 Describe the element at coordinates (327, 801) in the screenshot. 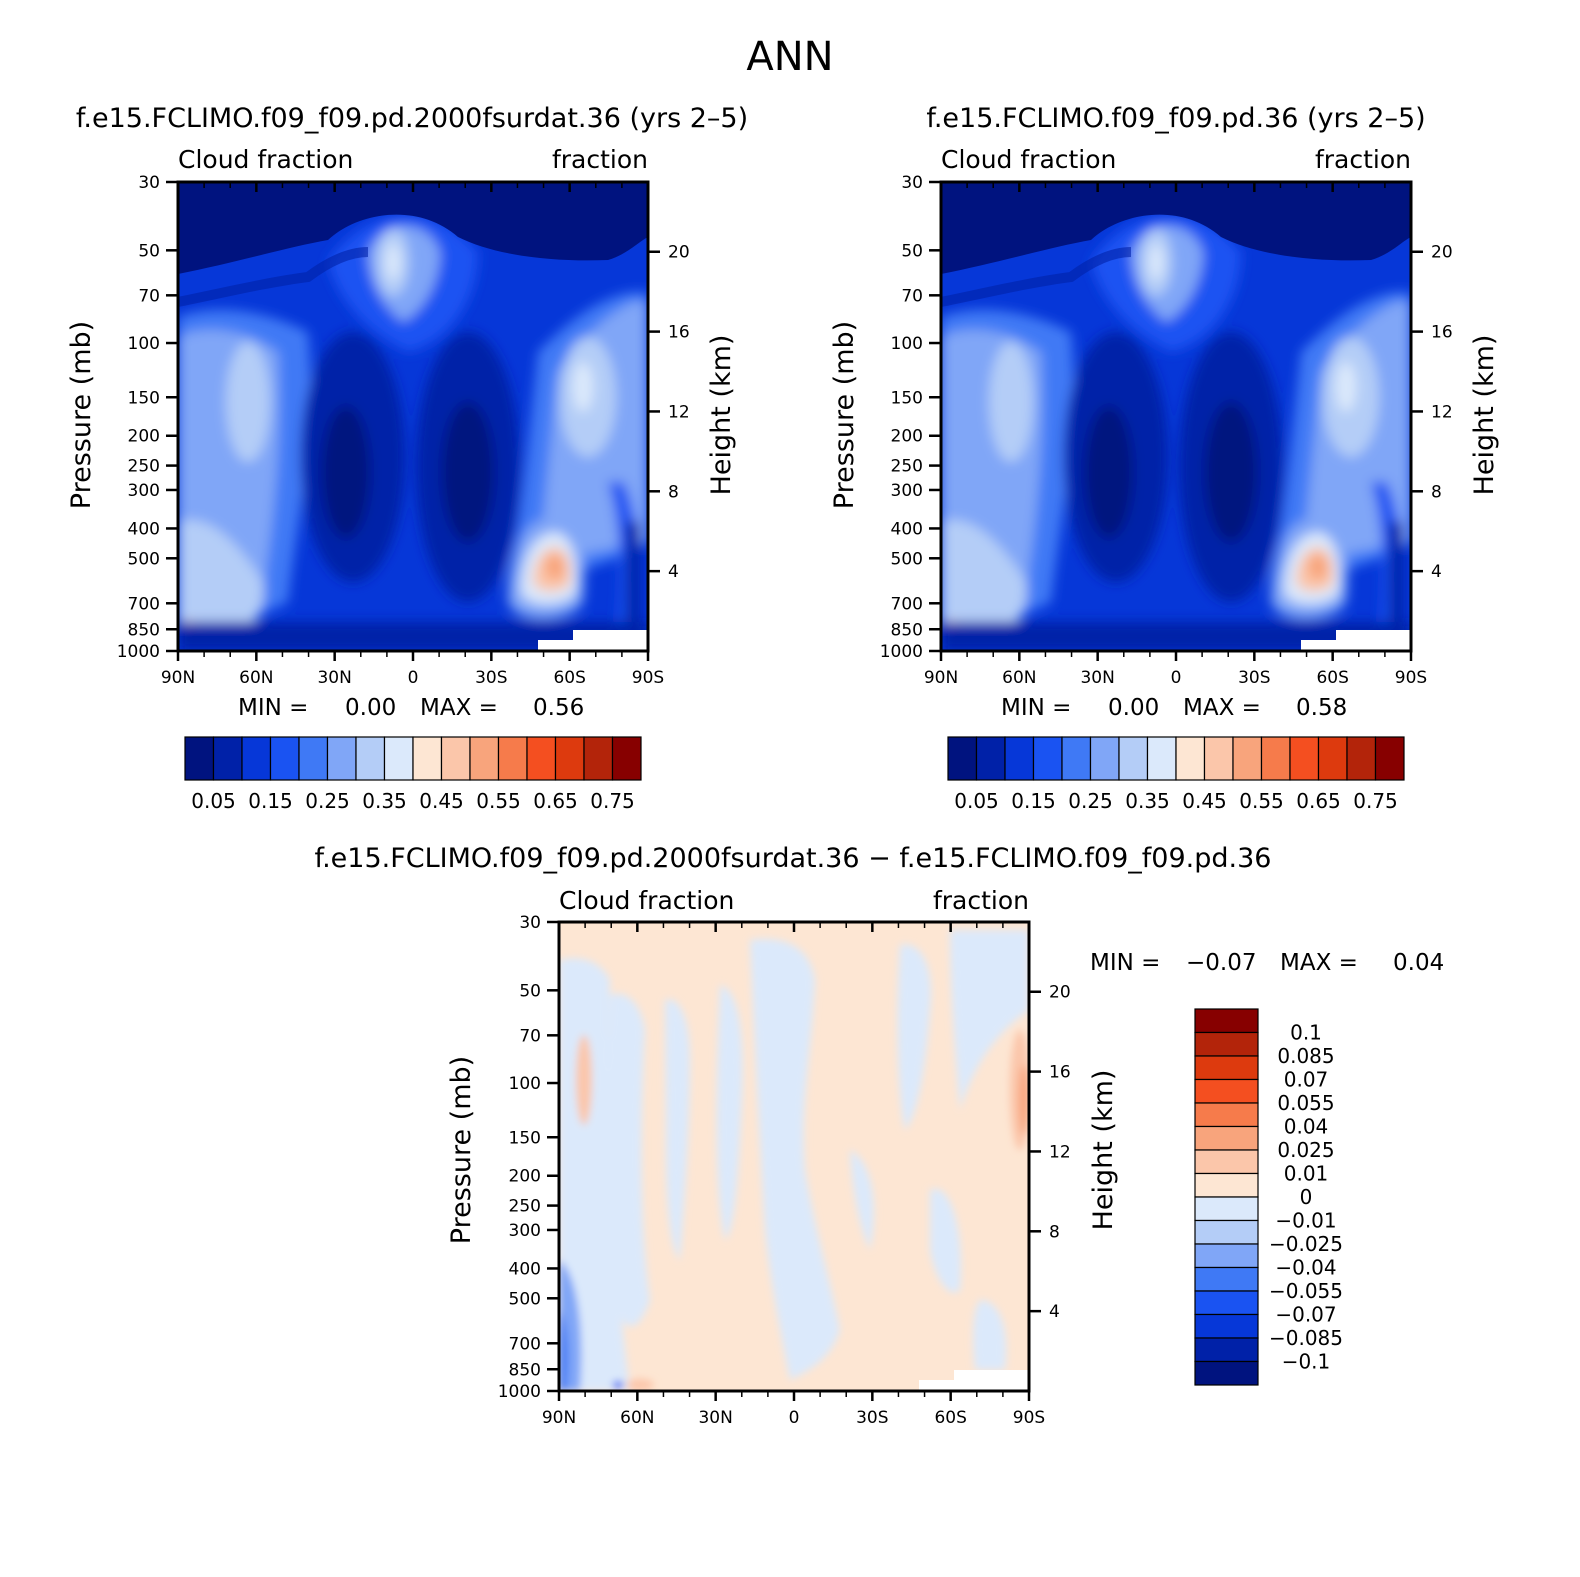

I see `colorbar-label: 0.25` at that location.